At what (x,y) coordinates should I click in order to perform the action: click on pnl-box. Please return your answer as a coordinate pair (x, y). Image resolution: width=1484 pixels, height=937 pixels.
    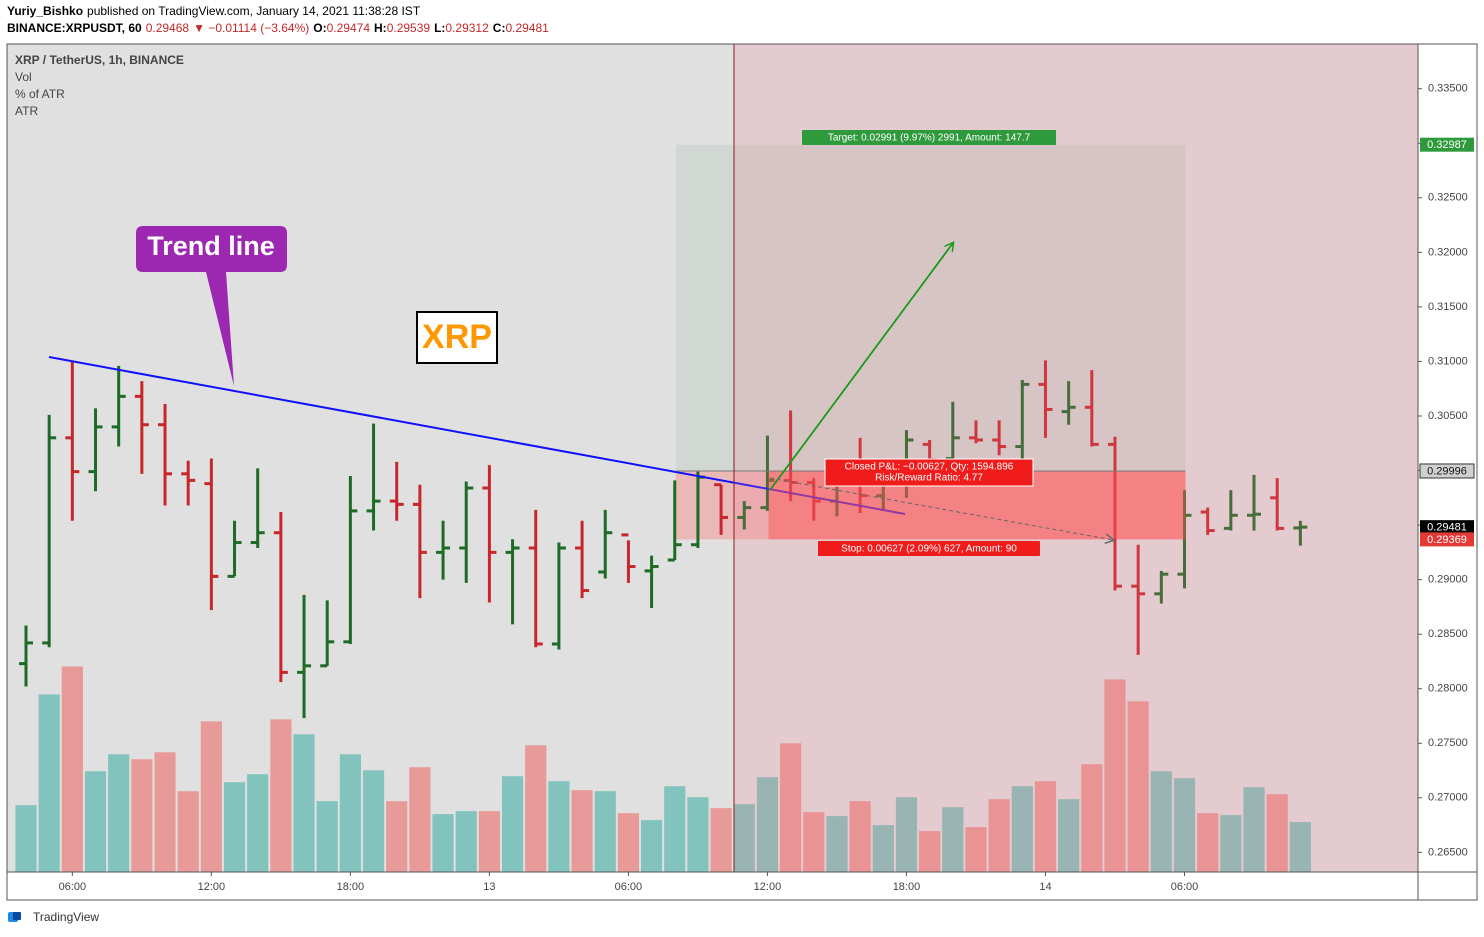
    Looking at the image, I should click on (929, 472).